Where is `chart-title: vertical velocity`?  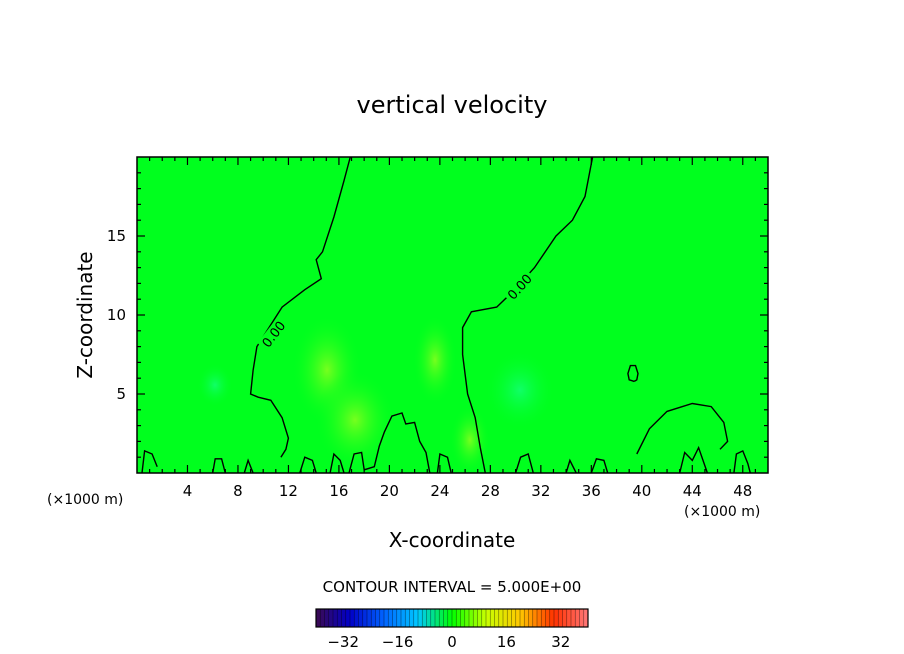
chart-title: vertical velocity is located at coordinates (452, 105).